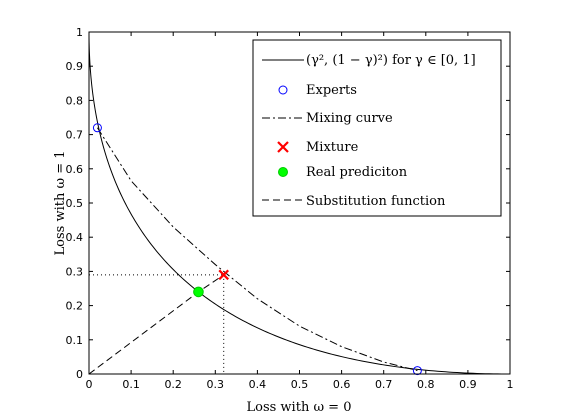  Describe the element at coordinates (75, 169) in the screenshot. I see `y-tick-label: 0.6` at that location.